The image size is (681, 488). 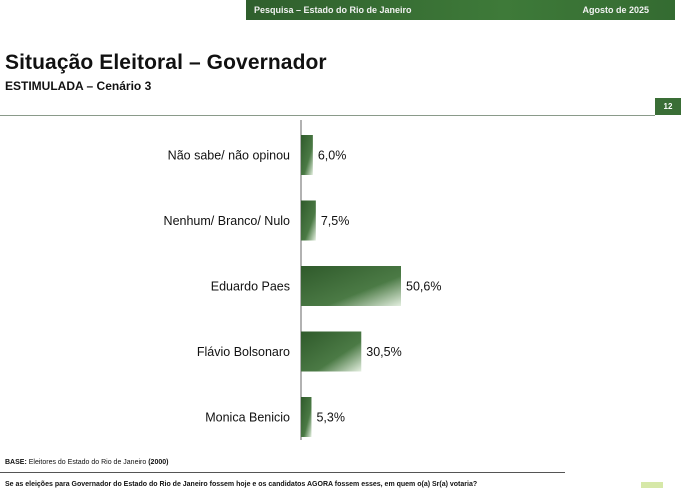 What do you see at coordinates (250, 287) in the screenshot?
I see `category-label: Eduardo Paes` at bounding box center [250, 287].